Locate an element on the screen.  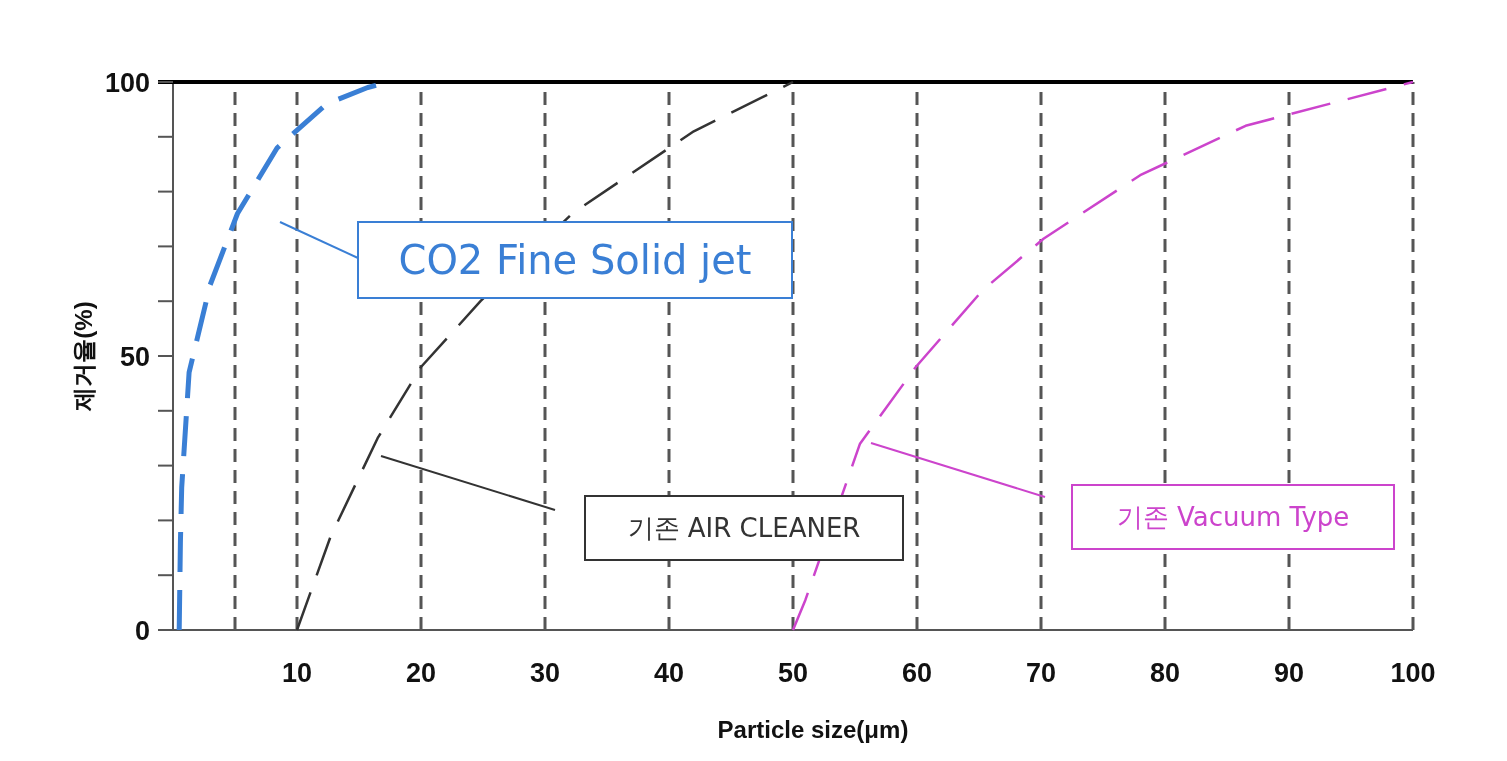
x-tick-label: 60 is located at coordinates (917, 673).